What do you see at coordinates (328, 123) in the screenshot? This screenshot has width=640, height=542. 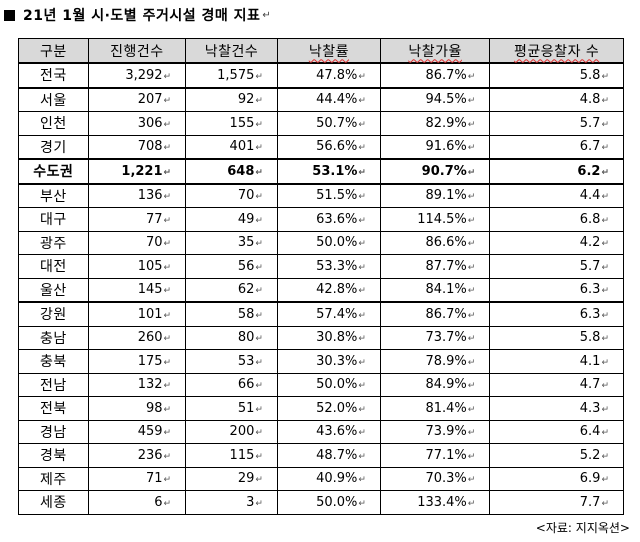 I see `rate-cell: 50.7%↵` at bounding box center [328, 123].